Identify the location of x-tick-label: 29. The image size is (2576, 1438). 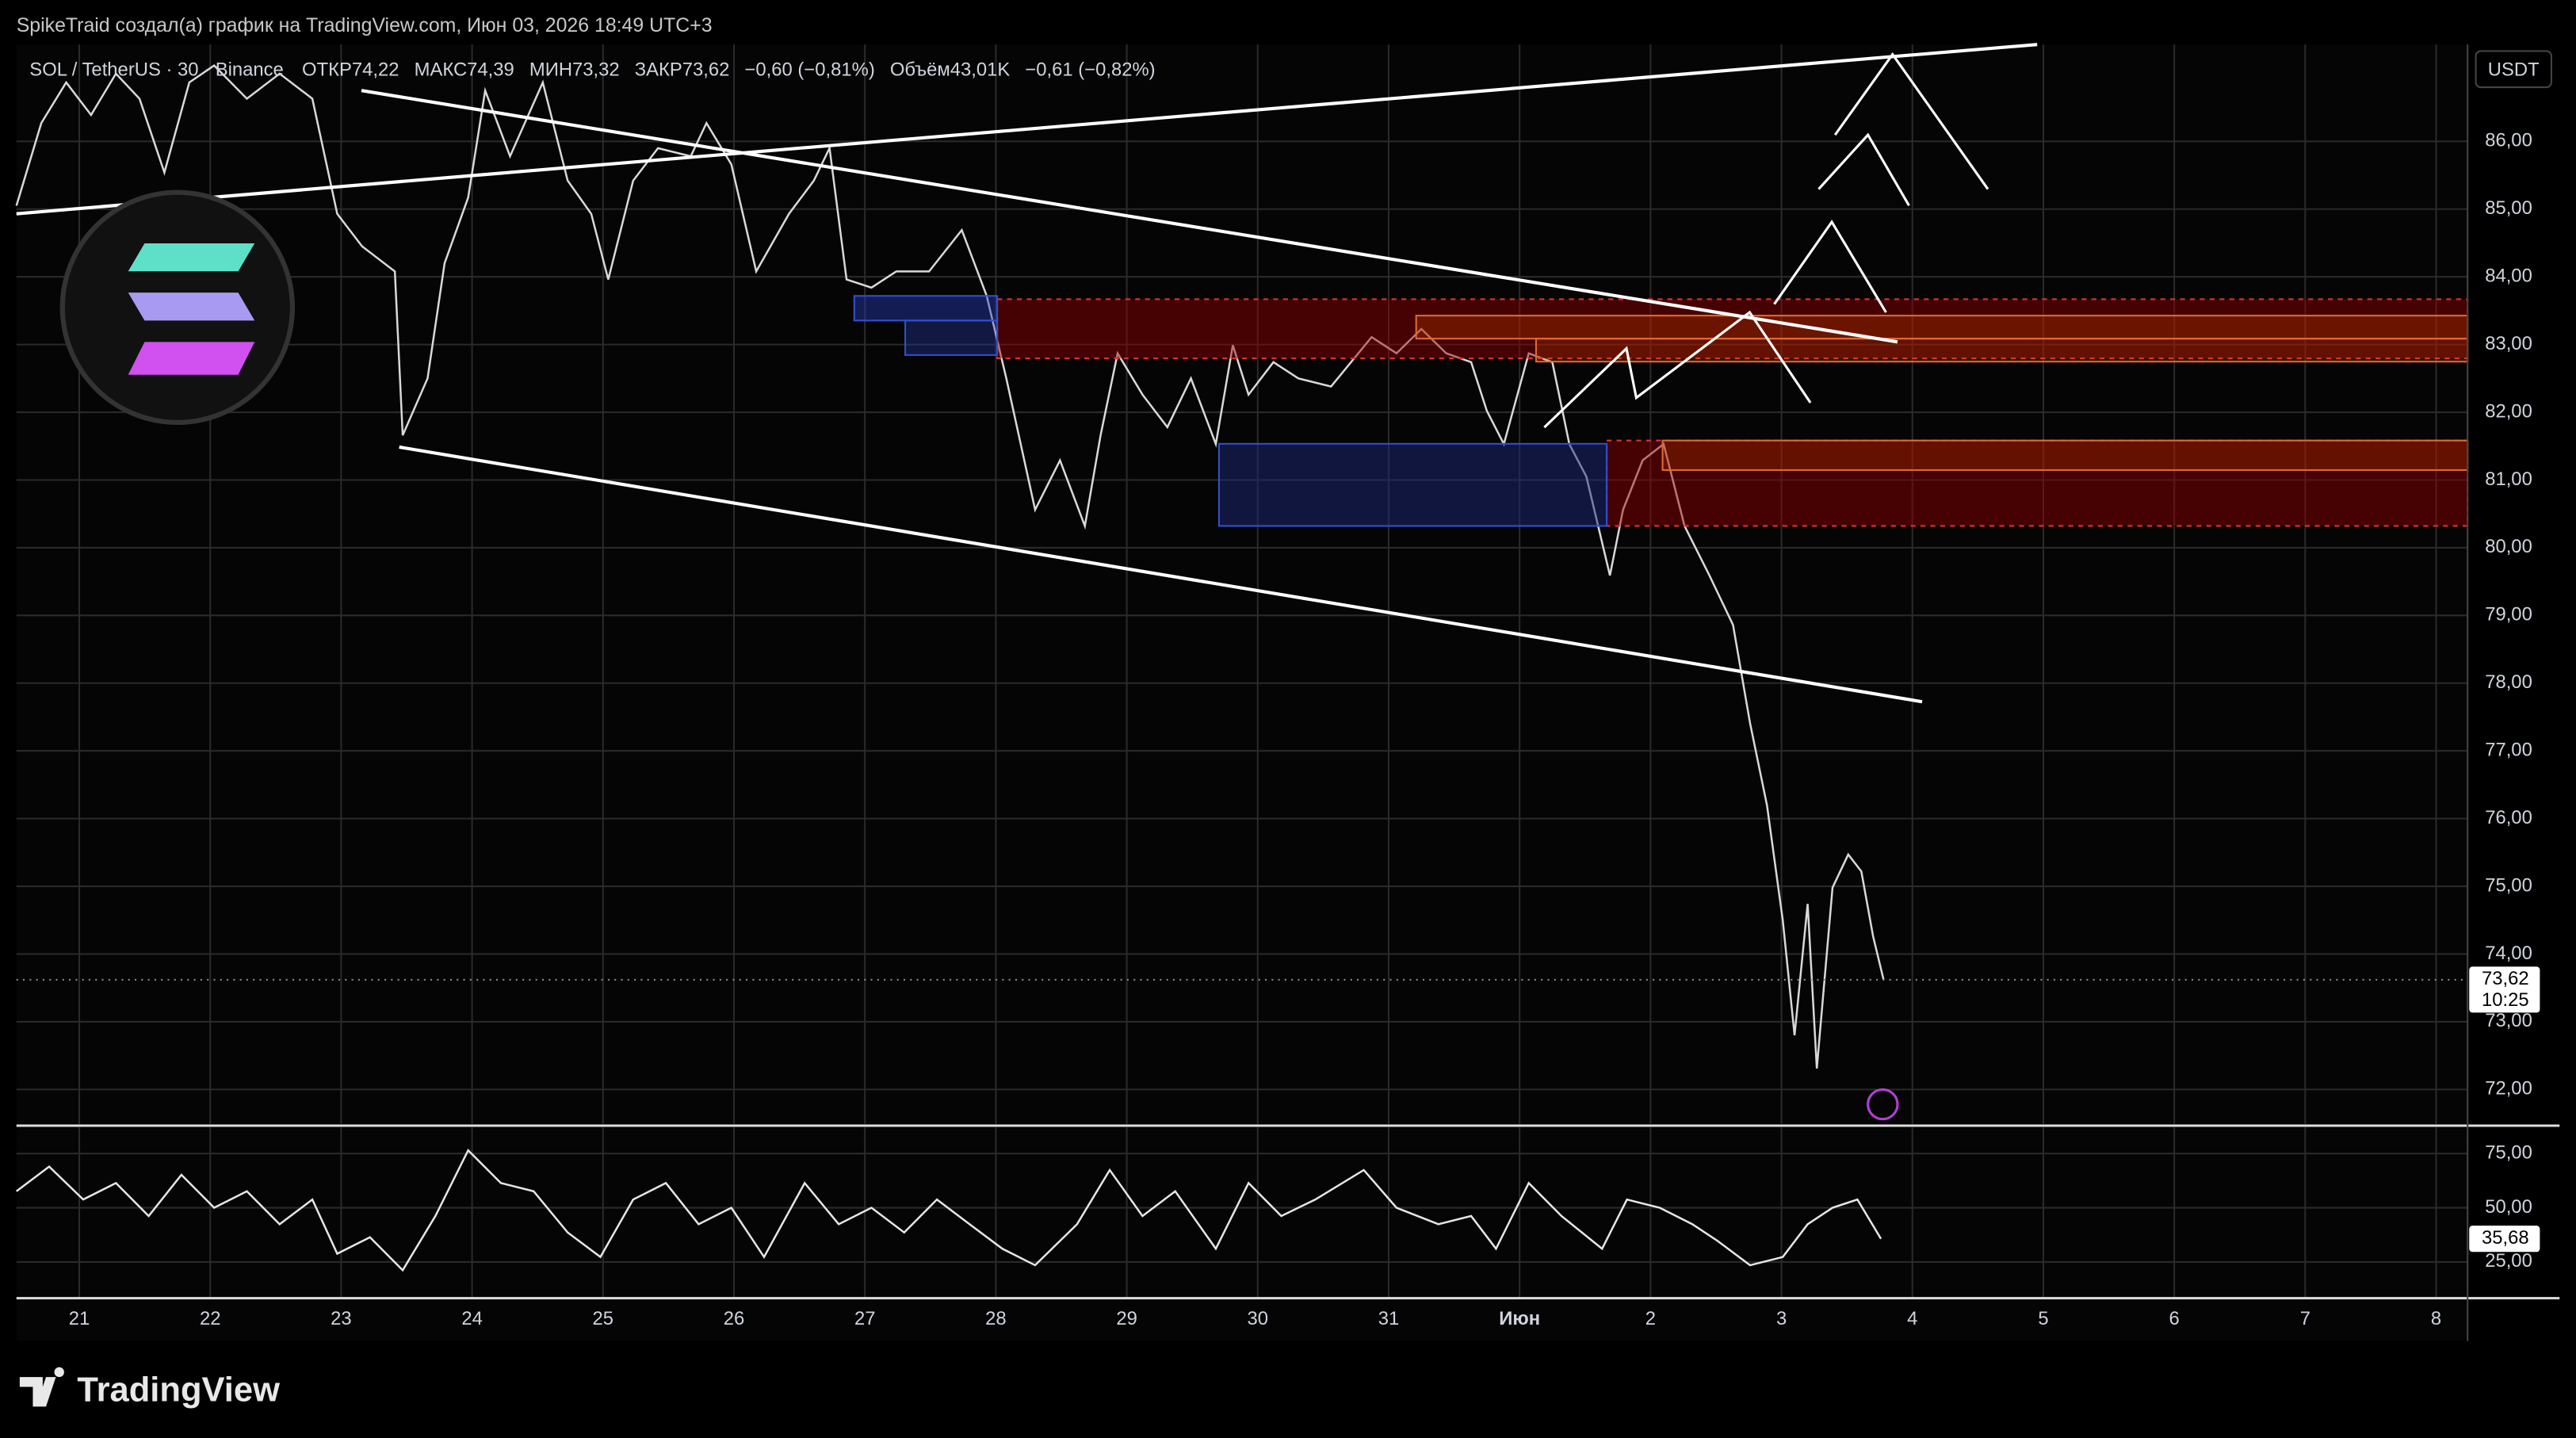
(1126, 1318).